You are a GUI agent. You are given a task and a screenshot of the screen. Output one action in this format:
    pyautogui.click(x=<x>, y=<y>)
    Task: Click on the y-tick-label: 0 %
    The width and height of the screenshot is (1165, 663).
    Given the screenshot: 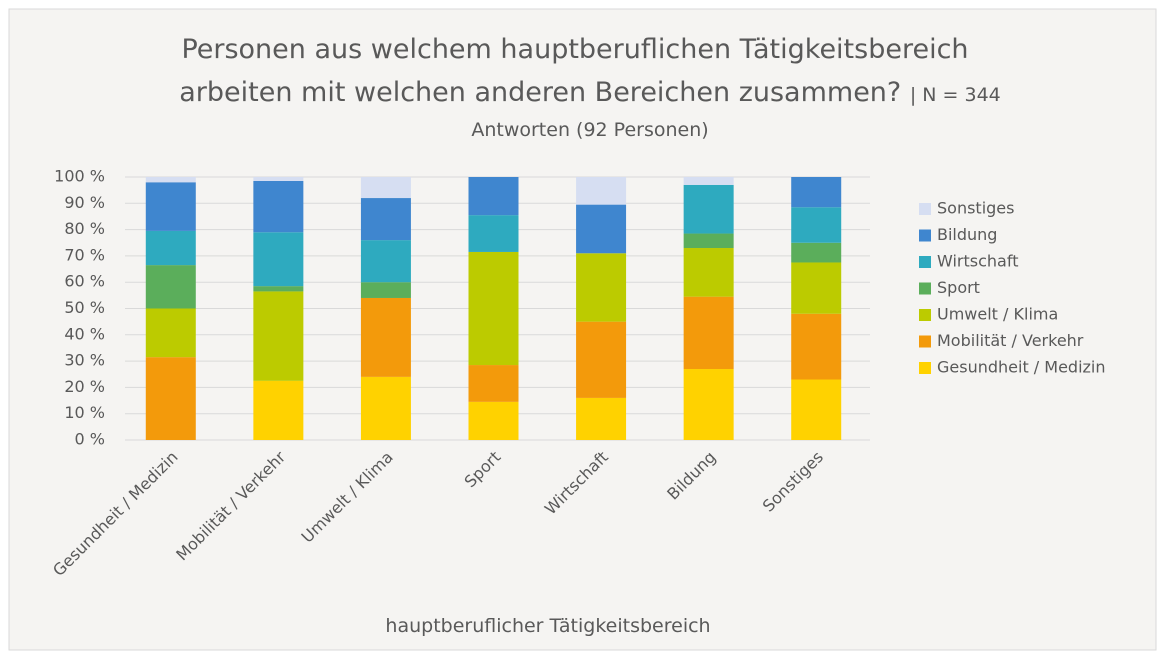 What is the action you would take?
    pyautogui.click(x=90, y=439)
    